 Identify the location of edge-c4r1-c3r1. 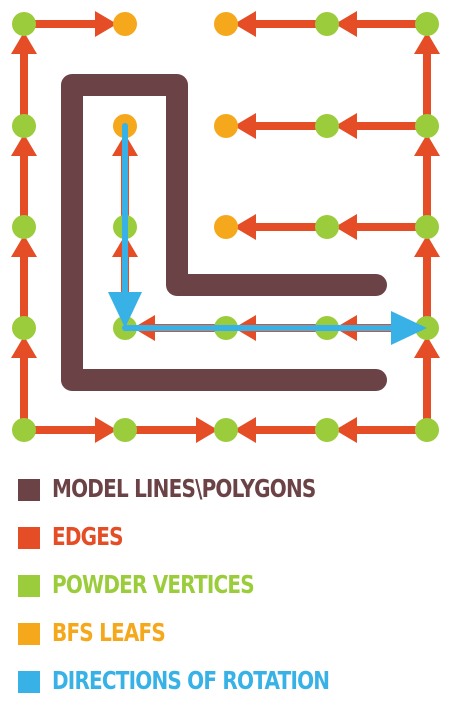
(381, 126).